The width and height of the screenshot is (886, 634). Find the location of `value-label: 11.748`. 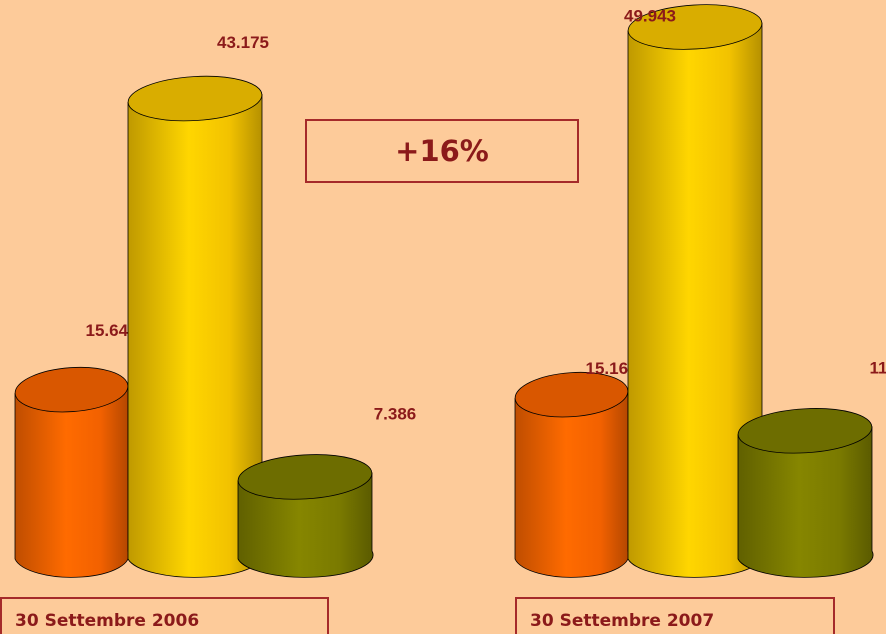

value-label: 11.748 is located at coordinates (877, 367).